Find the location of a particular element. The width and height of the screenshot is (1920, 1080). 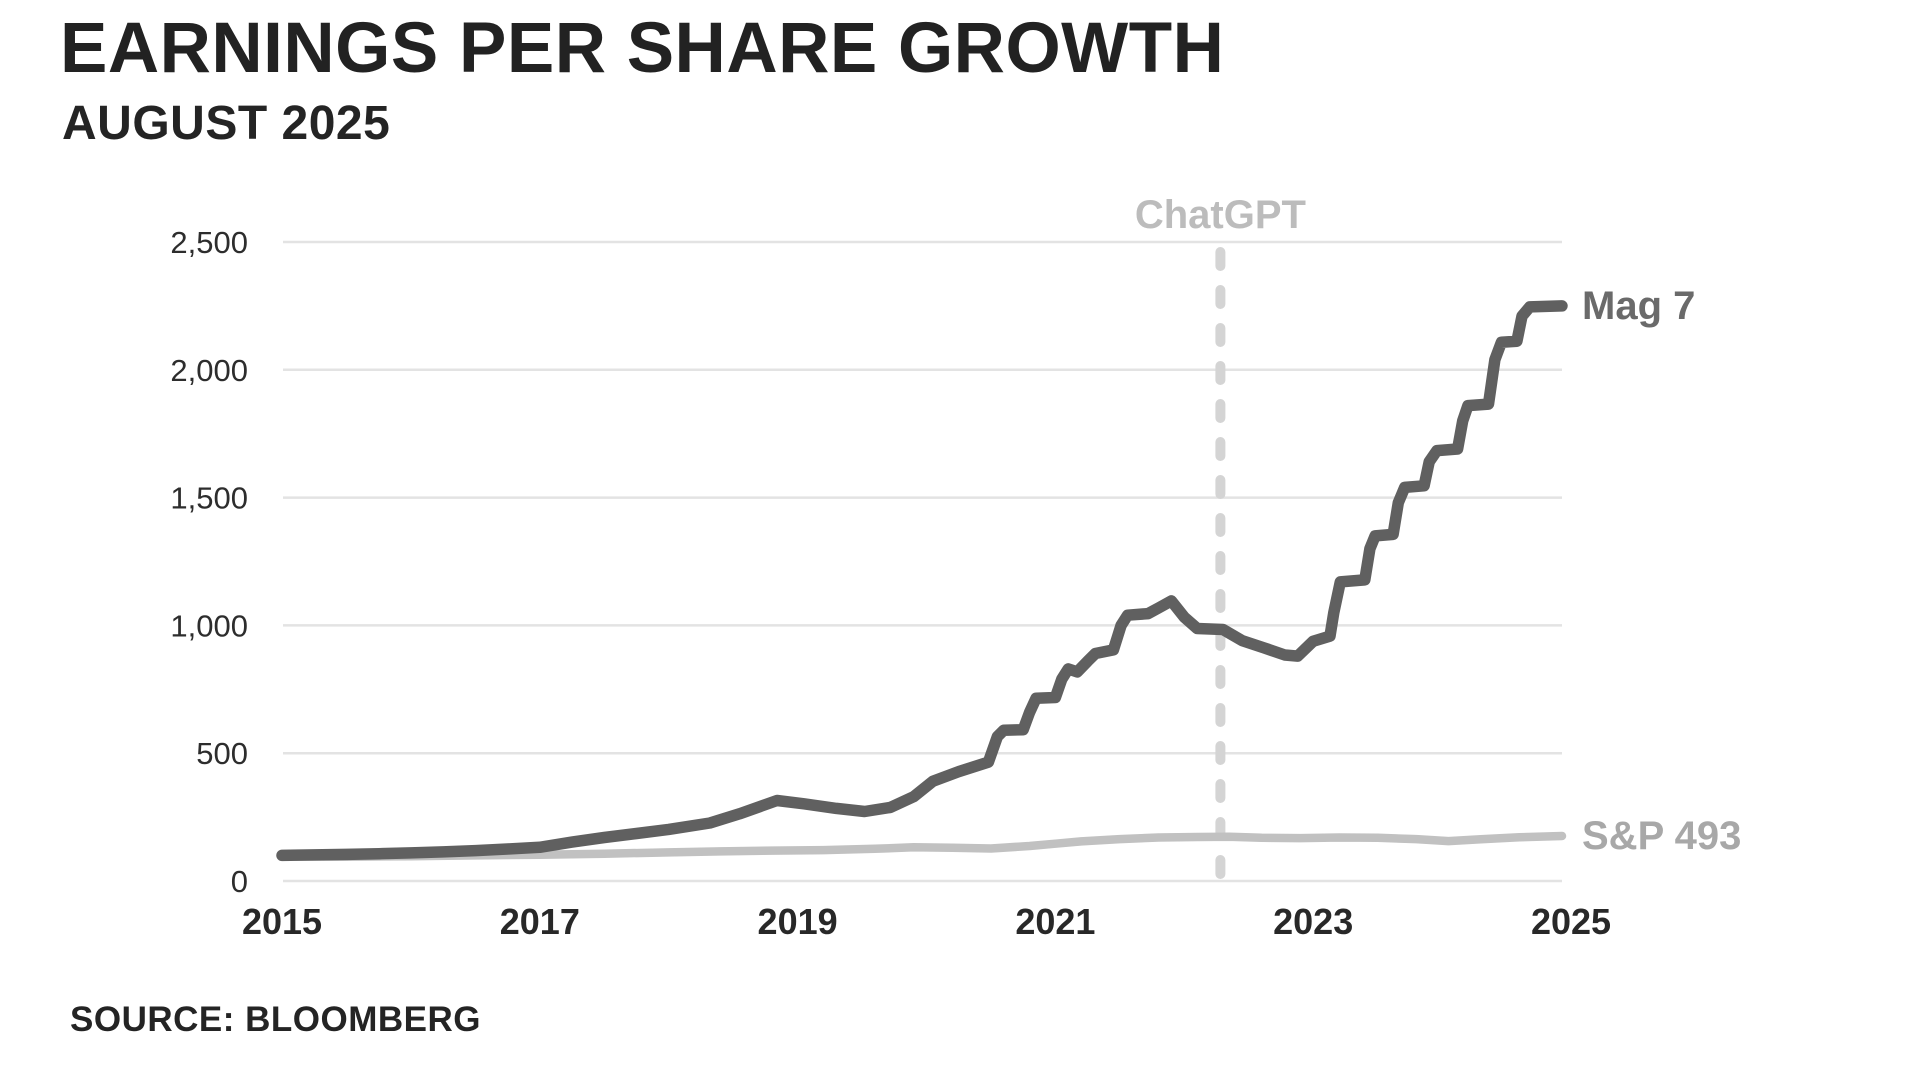

x-tick-label-2025: 2025 is located at coordinates (1571, 921).